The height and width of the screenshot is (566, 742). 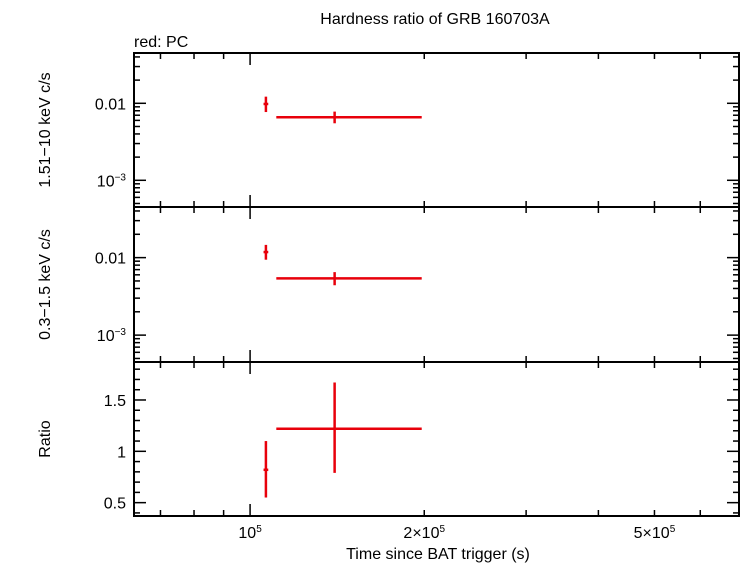 I want to click on y-tick-label: 1, so click(x=121, y=452).